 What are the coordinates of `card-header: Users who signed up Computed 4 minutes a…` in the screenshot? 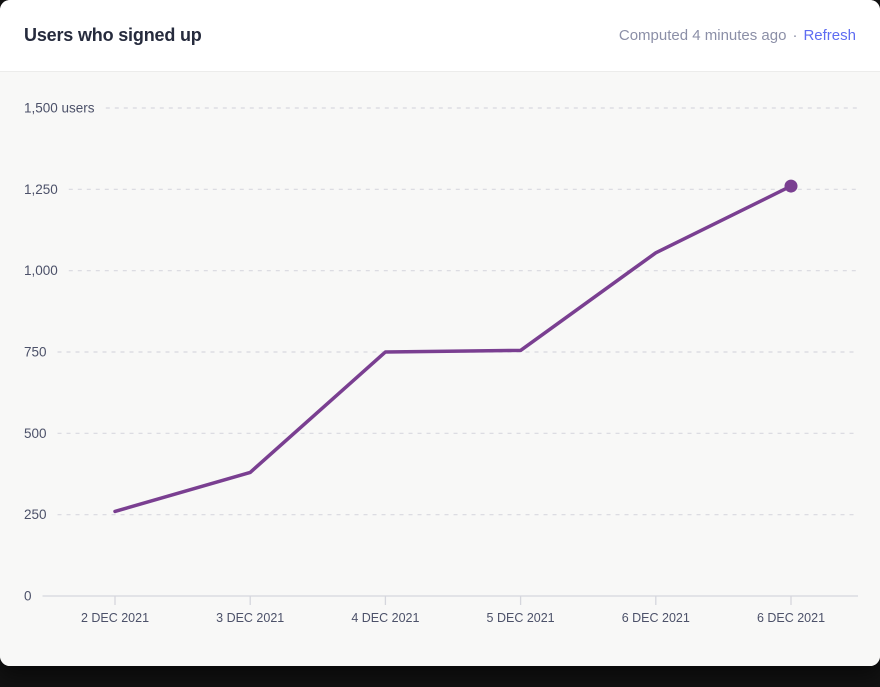 It's located at (440, 36).